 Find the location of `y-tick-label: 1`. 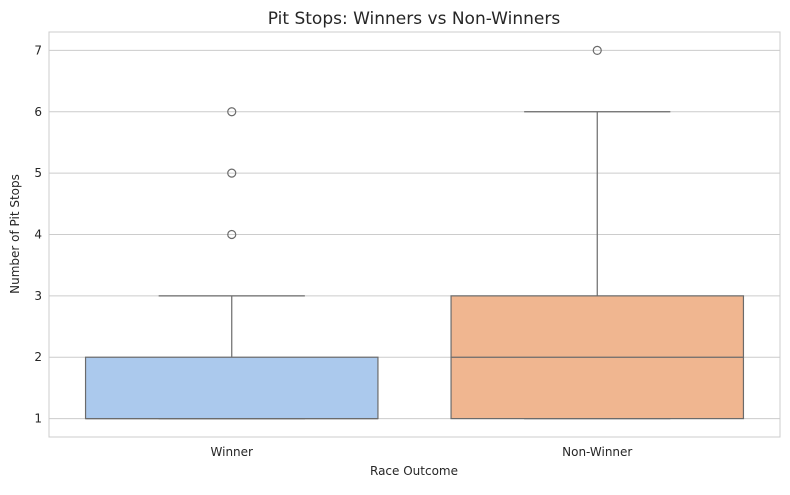

y-tick-label: 1 is located at coordinates (38, 419).